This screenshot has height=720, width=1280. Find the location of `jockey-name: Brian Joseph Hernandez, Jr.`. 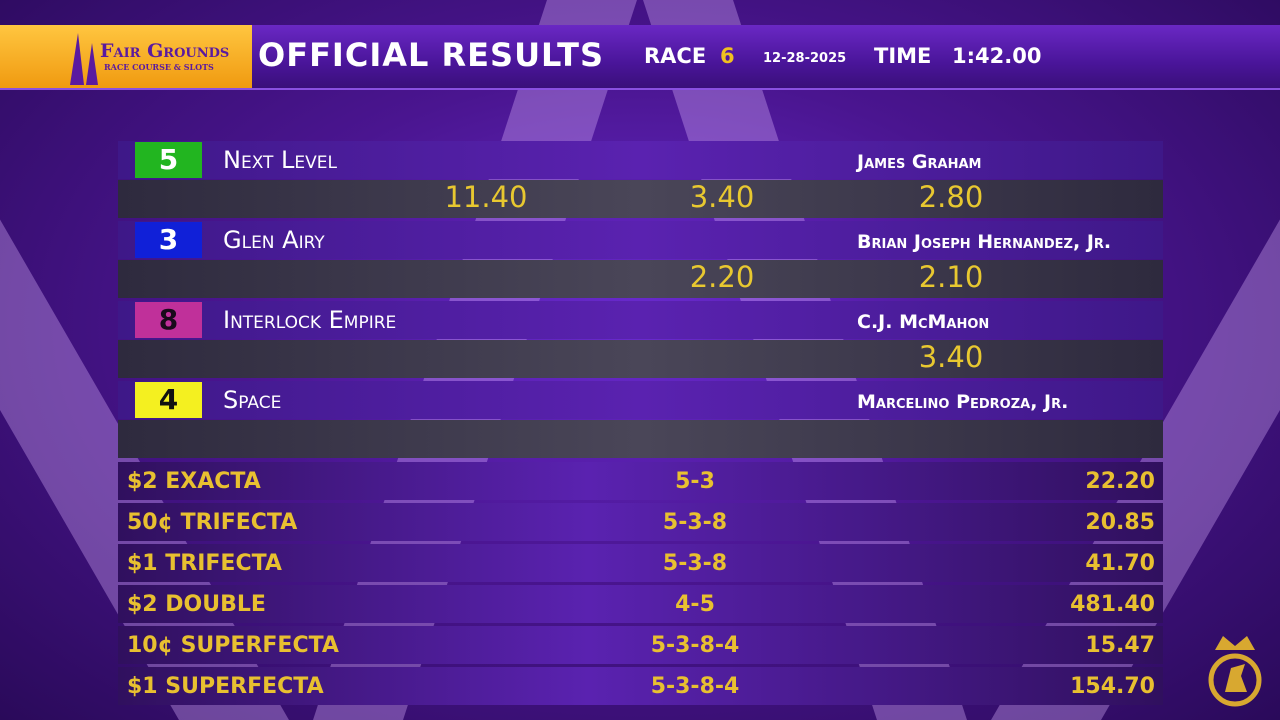

jockey-name: Brian Joseph Hernandez, Jr. is located at coordinates (984, 242).